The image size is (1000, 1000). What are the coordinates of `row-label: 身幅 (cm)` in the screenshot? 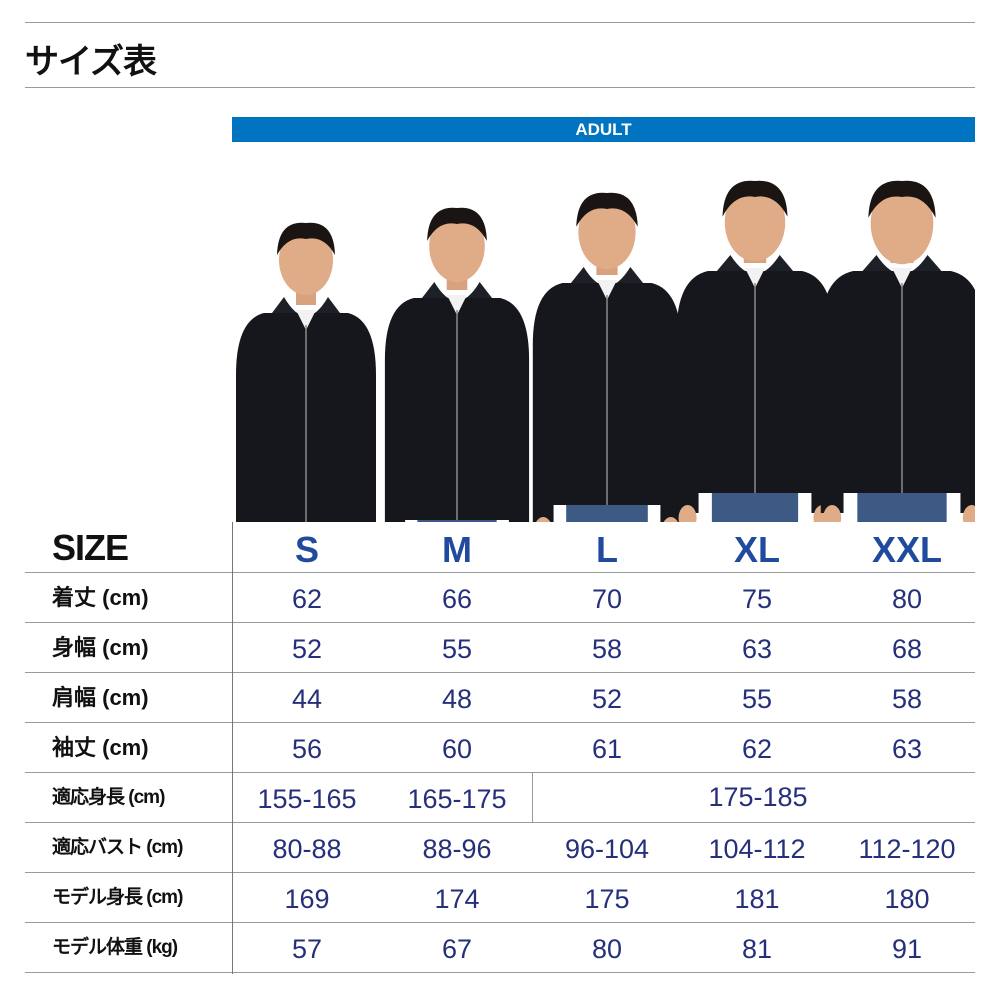 It's located at (100, 647).